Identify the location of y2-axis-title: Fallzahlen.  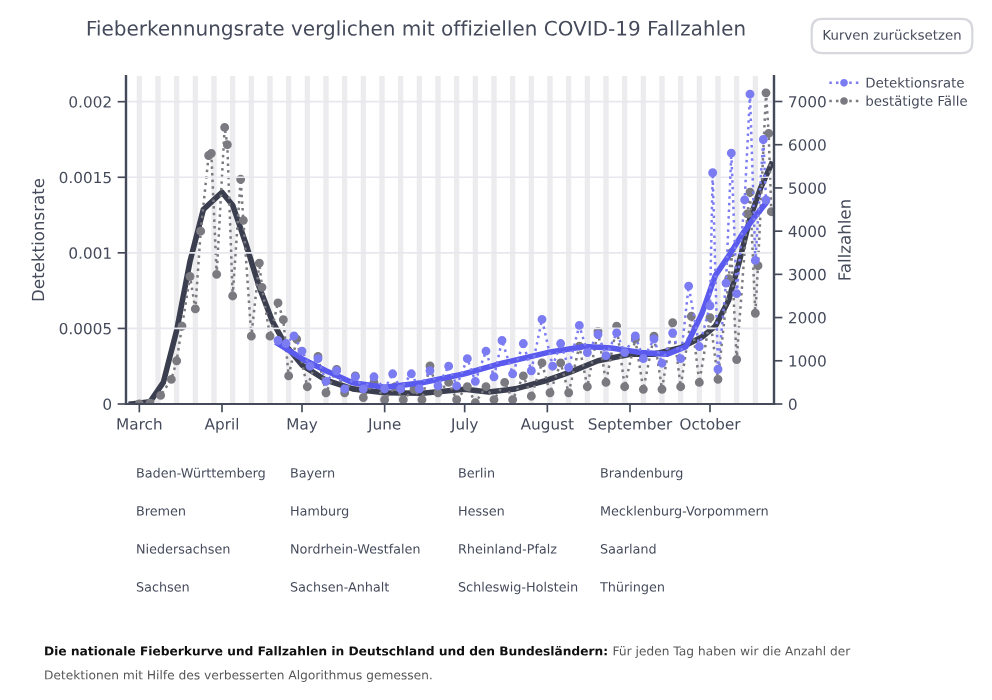
(844, 240).